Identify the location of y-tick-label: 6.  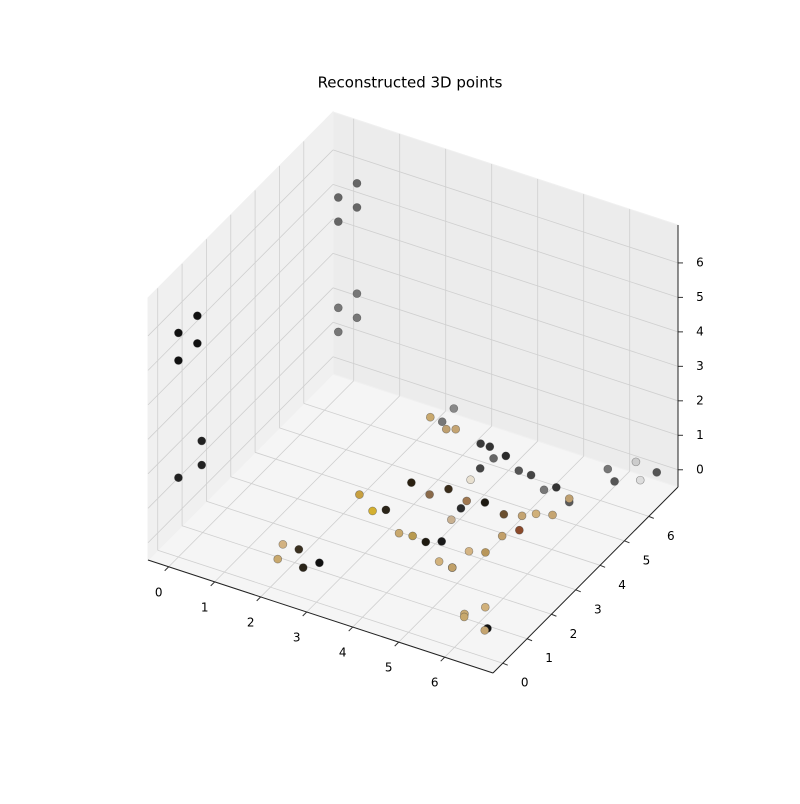
(671, 536).